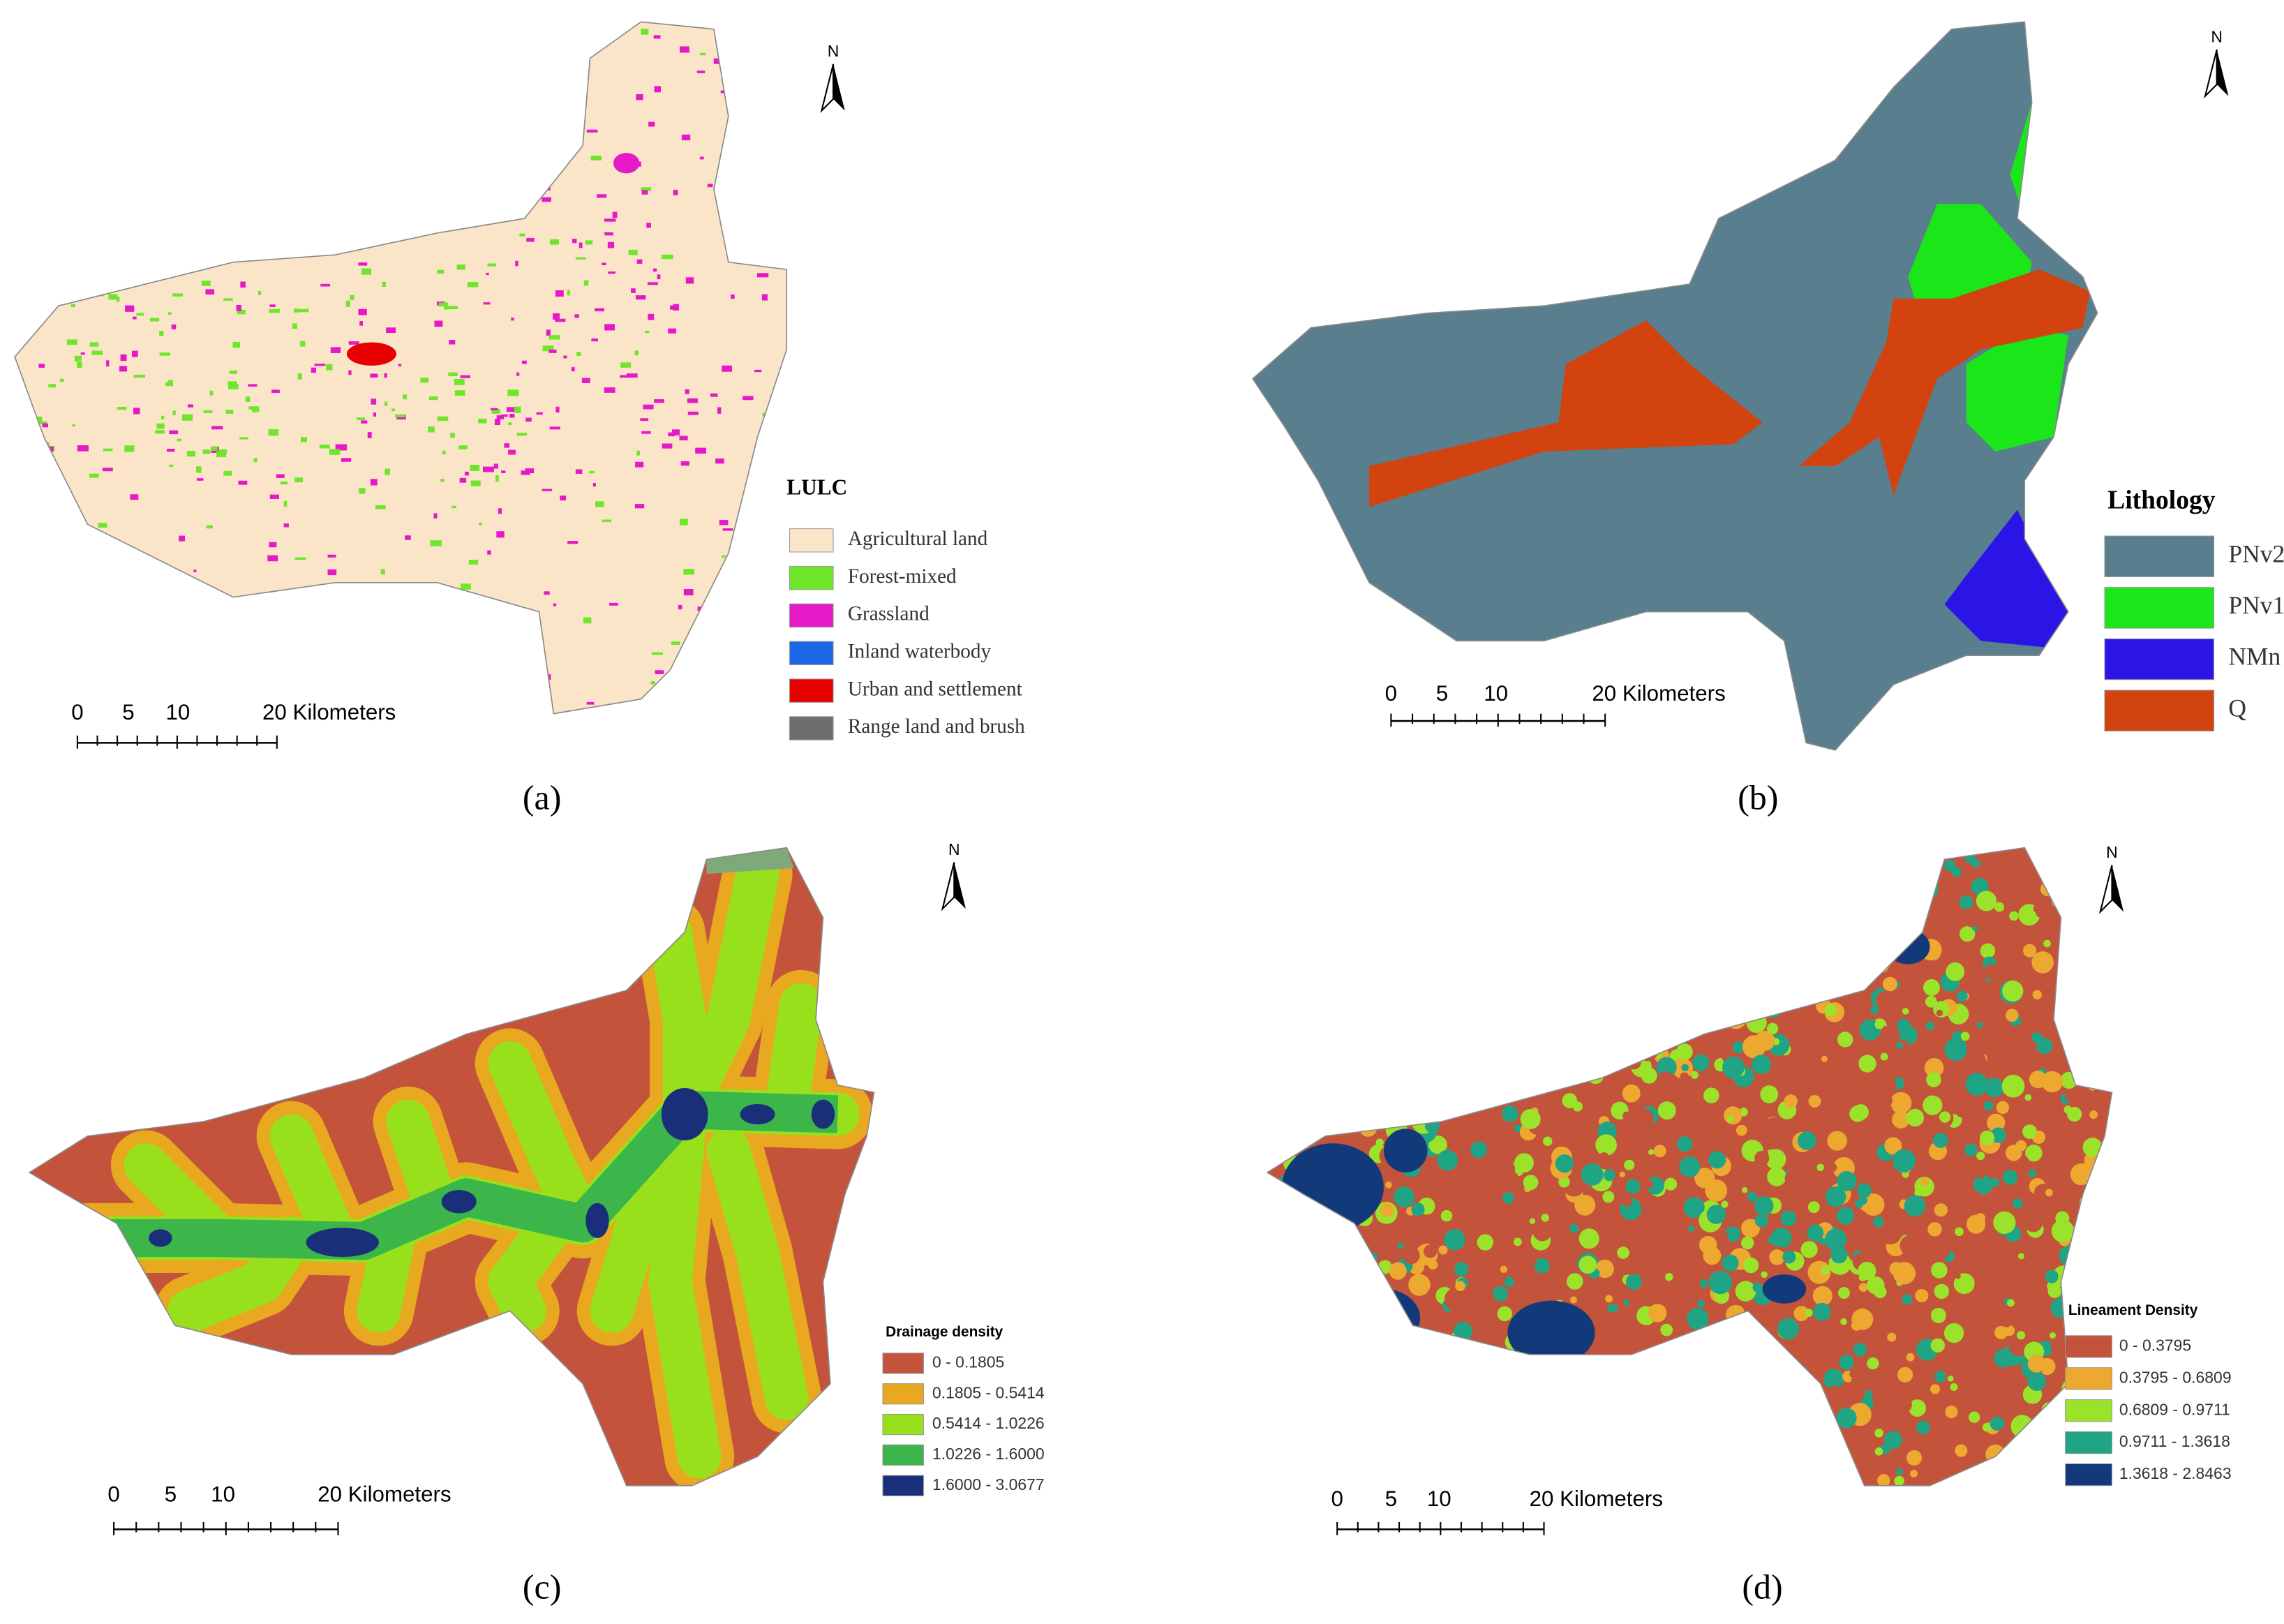  I want to click on legend-swatch, so click(2088, 1475).